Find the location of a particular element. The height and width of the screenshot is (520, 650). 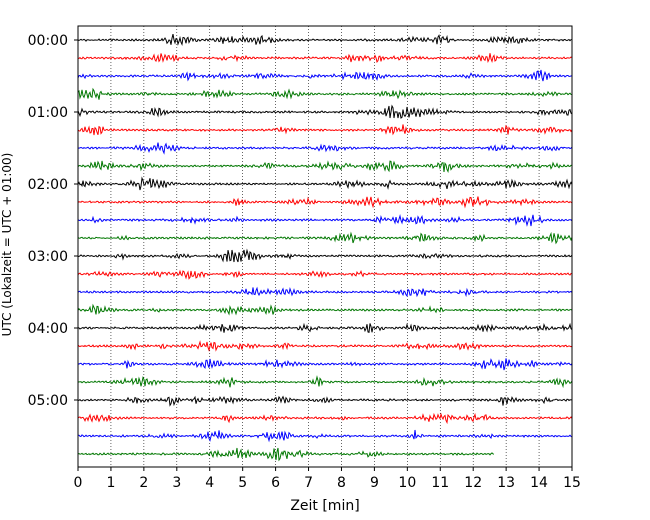

y-axis-ticks: 00:00 01:00 02:00 03:00 04:00 05:00 is located at coordinates (53, 221).